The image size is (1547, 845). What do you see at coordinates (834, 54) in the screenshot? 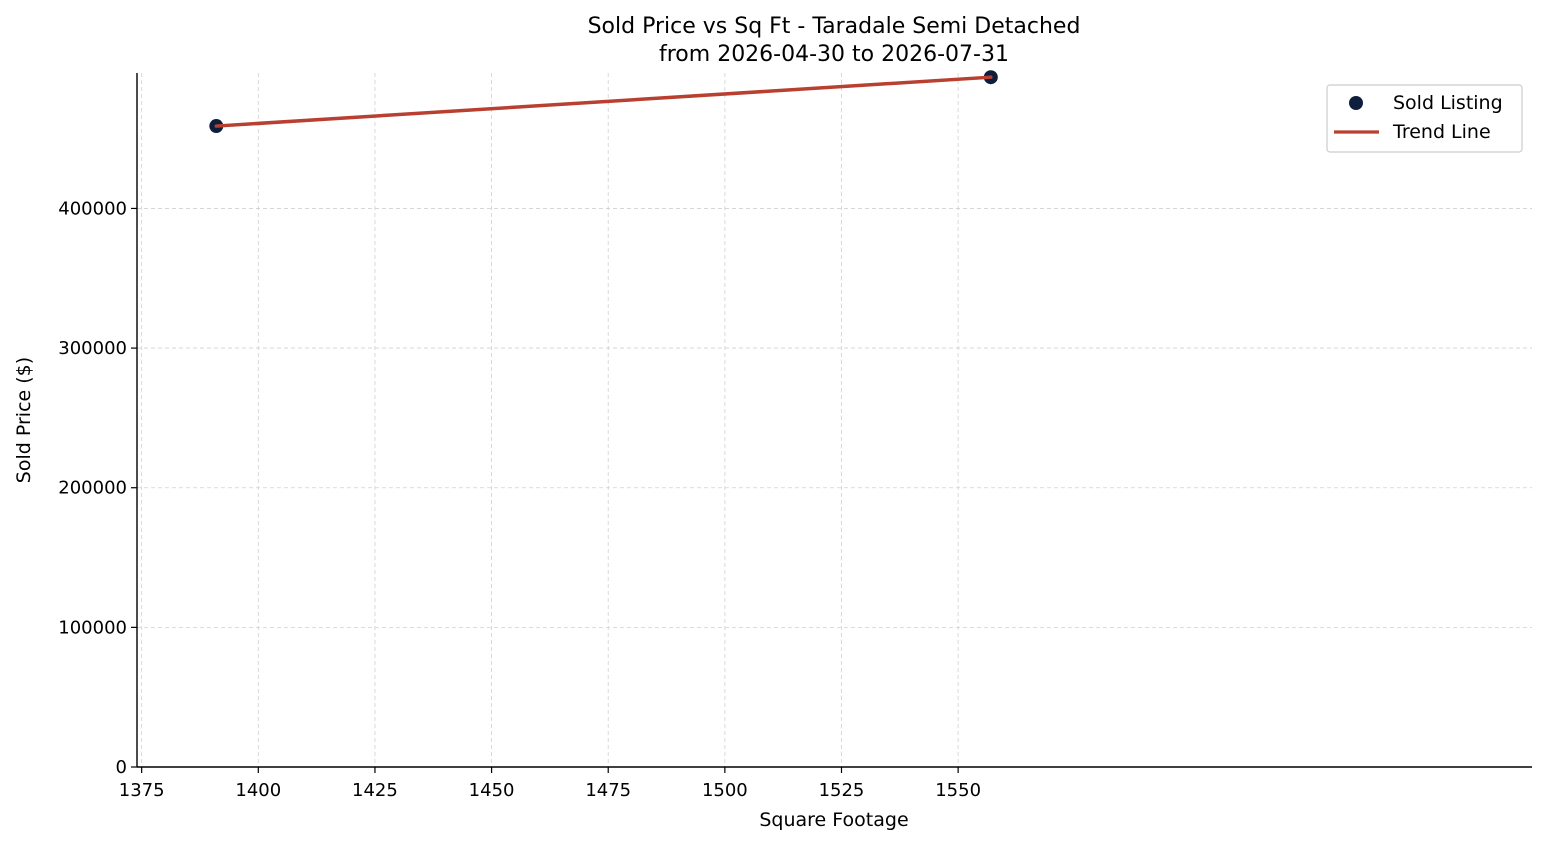
I see `chart-subtitle: from 2026-04-30 to 2026-07-31` at bounding box center [834, 54].